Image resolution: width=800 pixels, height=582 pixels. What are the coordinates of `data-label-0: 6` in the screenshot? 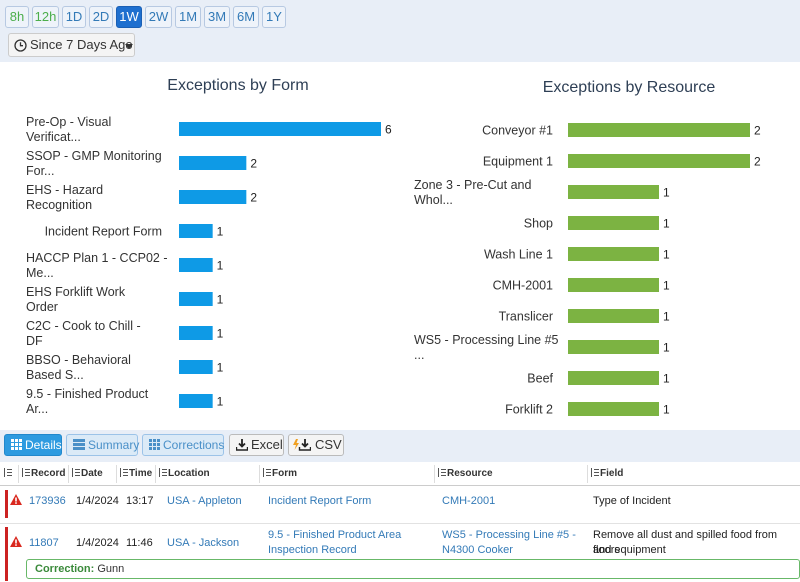 It's located at (388, 130).